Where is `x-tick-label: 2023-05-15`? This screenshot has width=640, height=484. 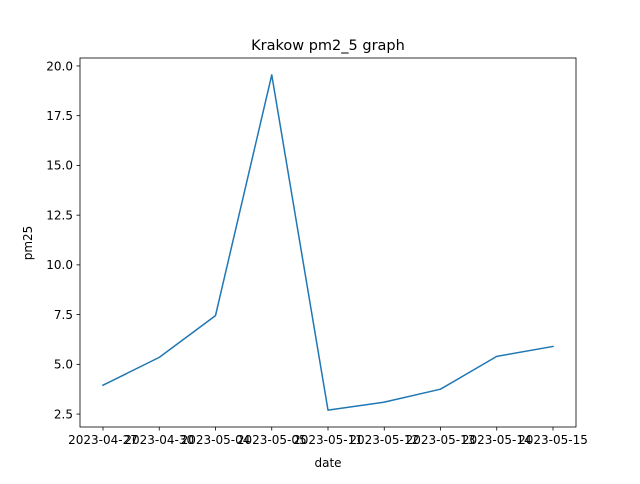
x-tick-label: 2023-05-15 is located at coordinates (553, 440).